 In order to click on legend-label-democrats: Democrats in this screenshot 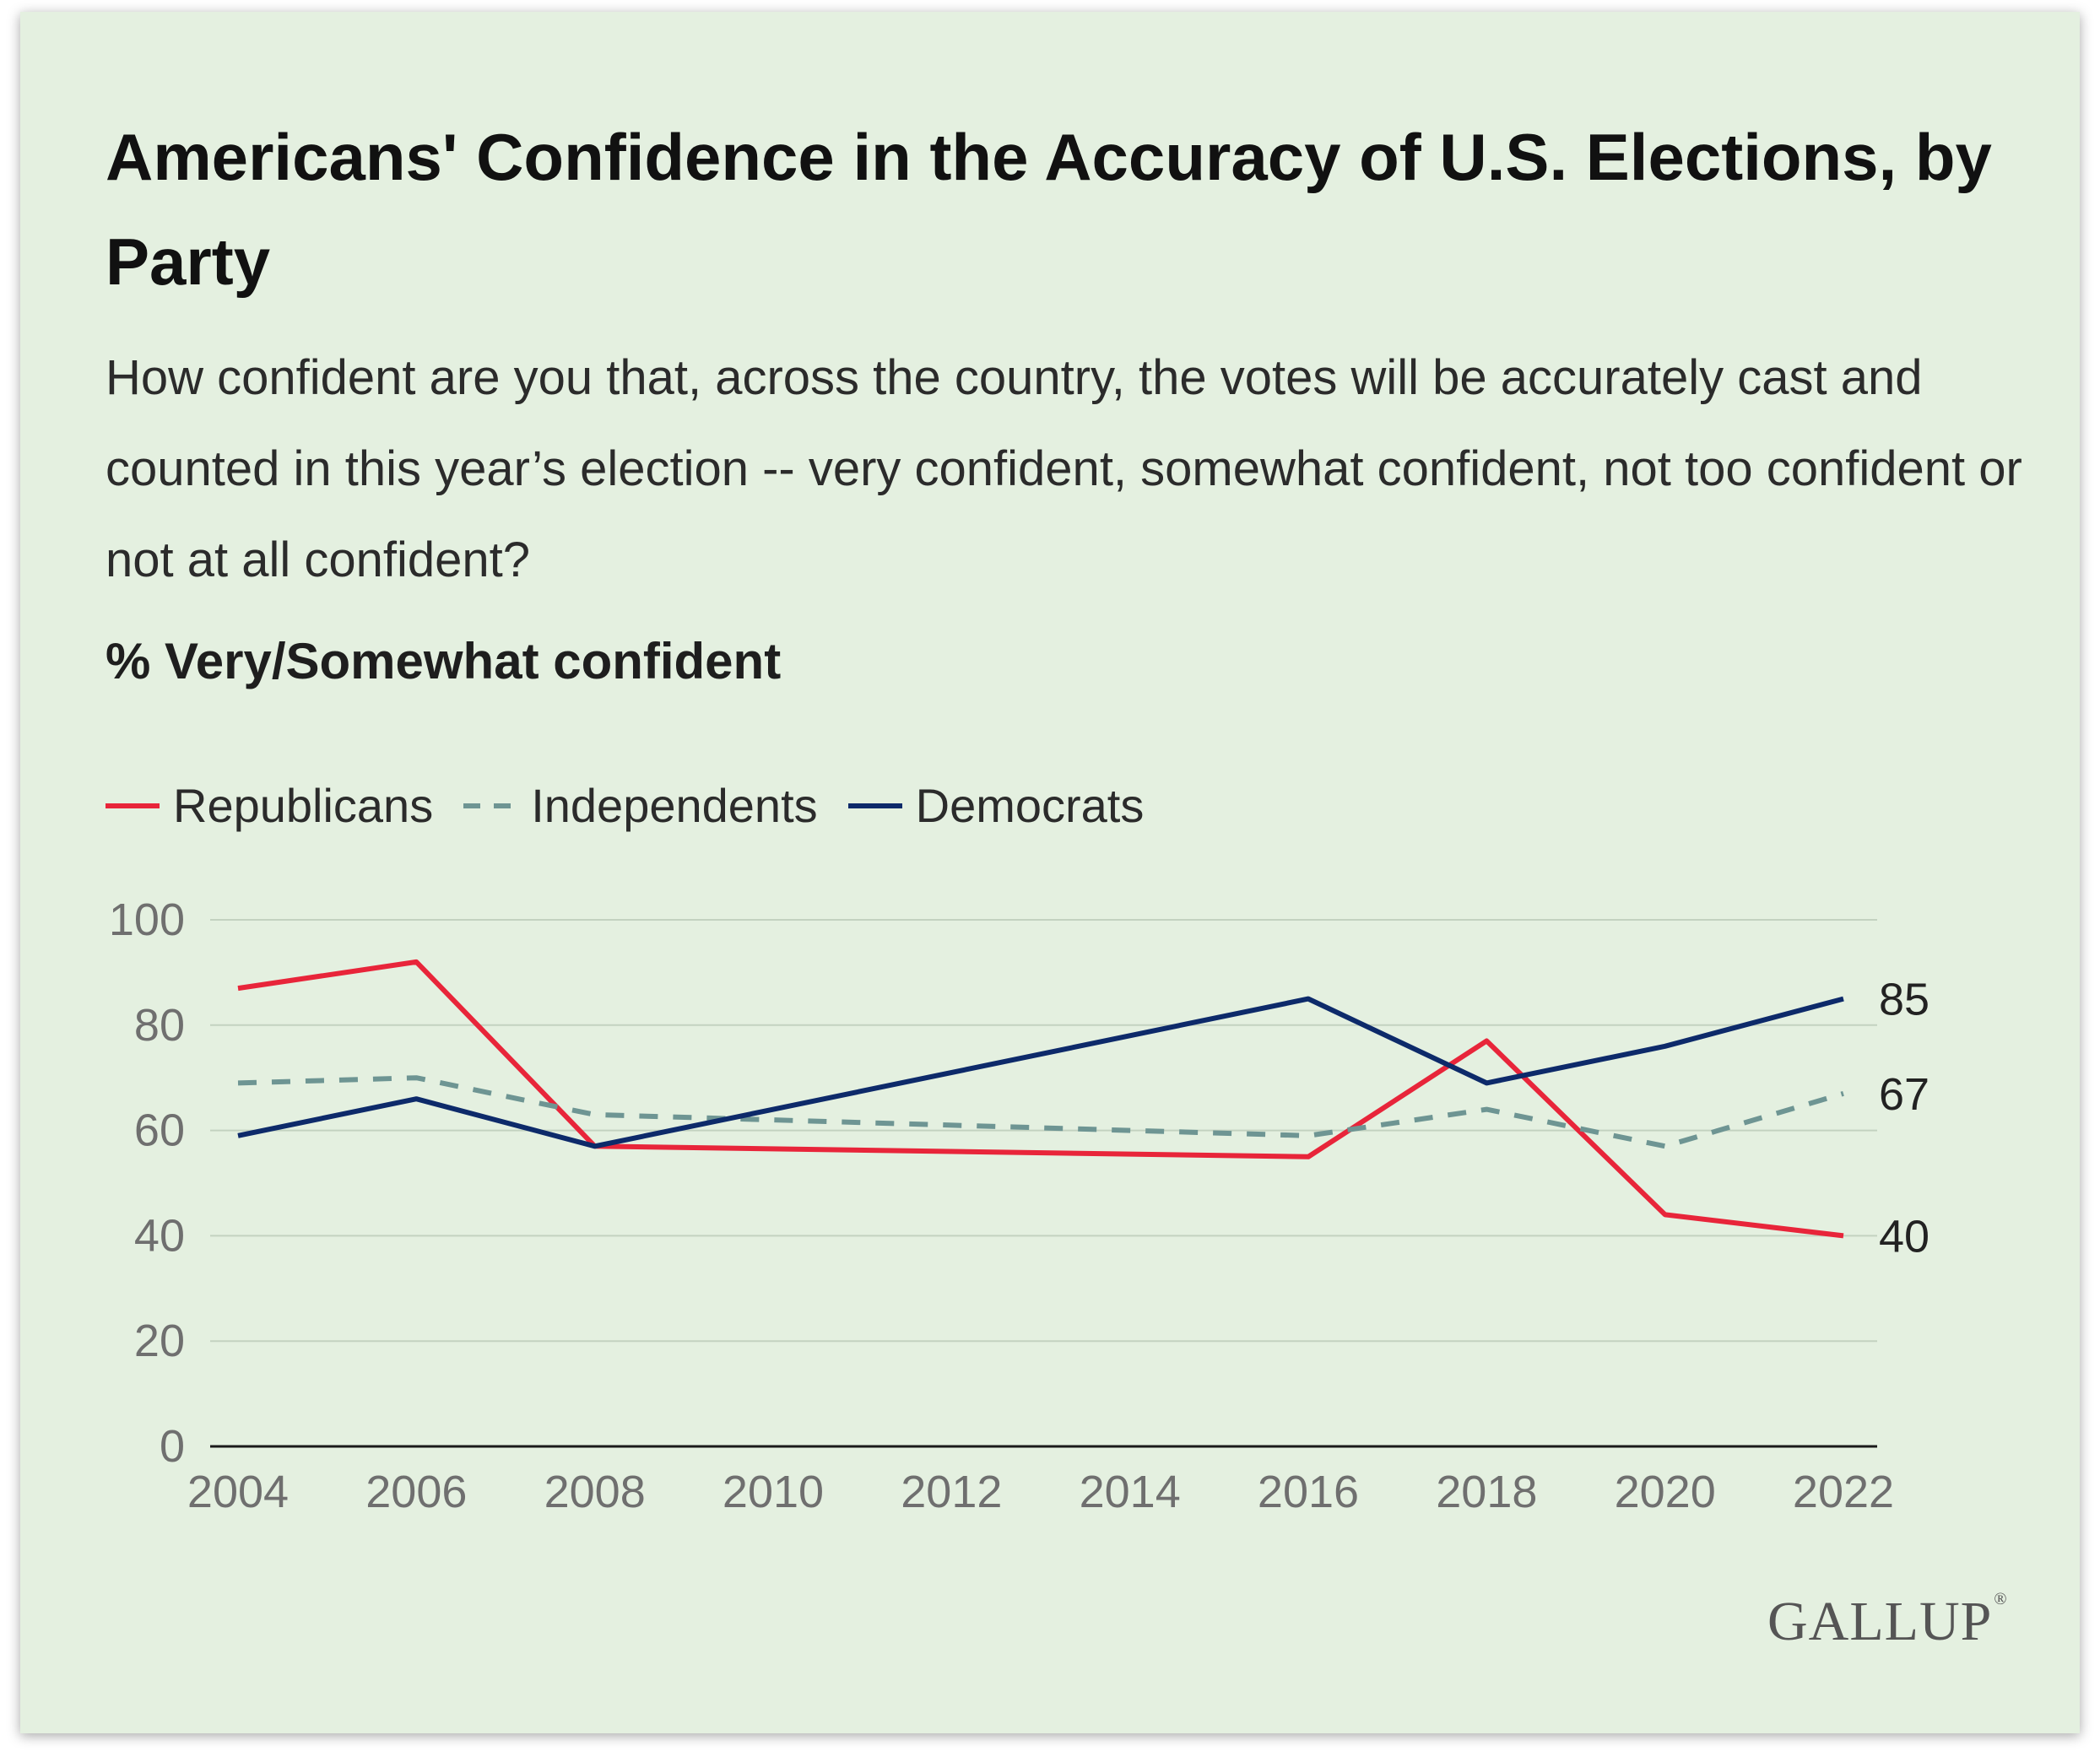, I will do `click(1030, 806)`.